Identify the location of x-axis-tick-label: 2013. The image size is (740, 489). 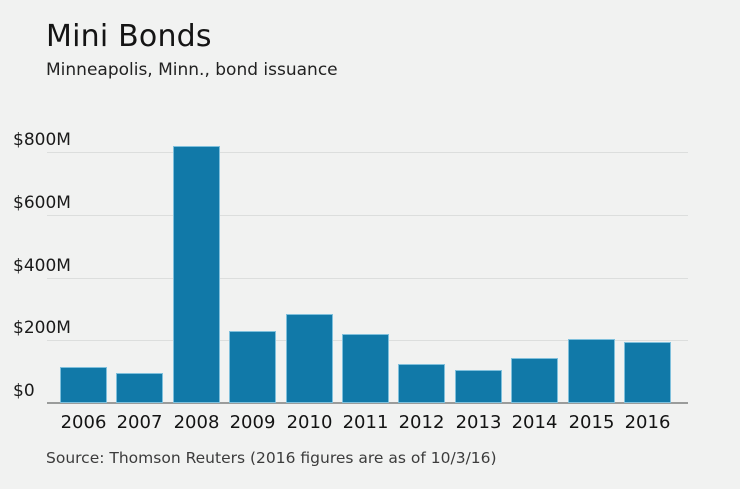
(478, 422).